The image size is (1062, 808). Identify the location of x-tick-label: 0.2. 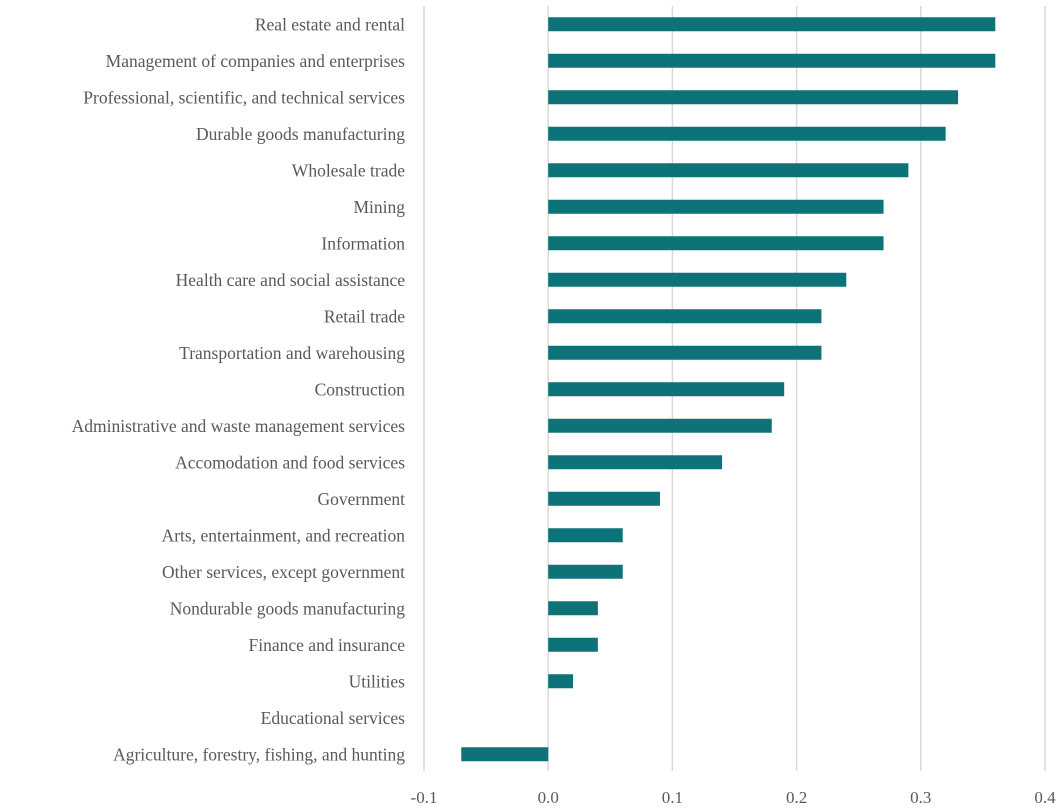
(796, 797).